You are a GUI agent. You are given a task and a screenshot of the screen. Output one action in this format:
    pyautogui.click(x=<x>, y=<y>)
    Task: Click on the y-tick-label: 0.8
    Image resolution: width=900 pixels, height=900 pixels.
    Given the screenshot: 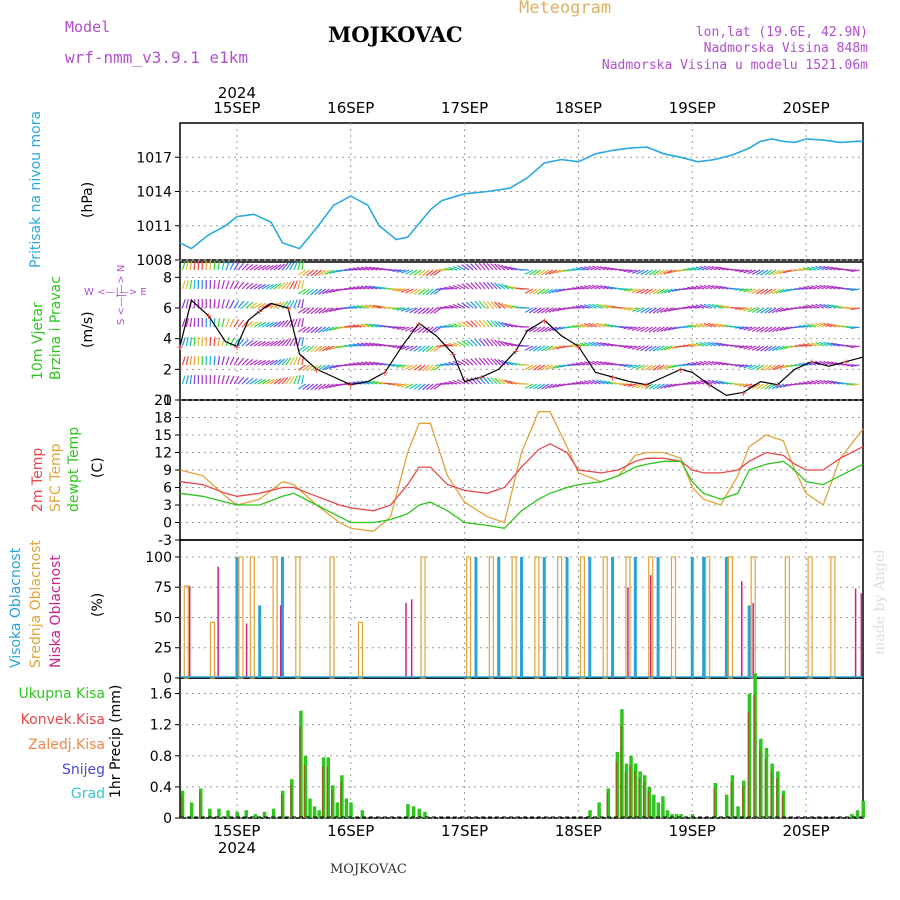 What is the action you would take?
    pyautogui.click(x=161, y=757)
    